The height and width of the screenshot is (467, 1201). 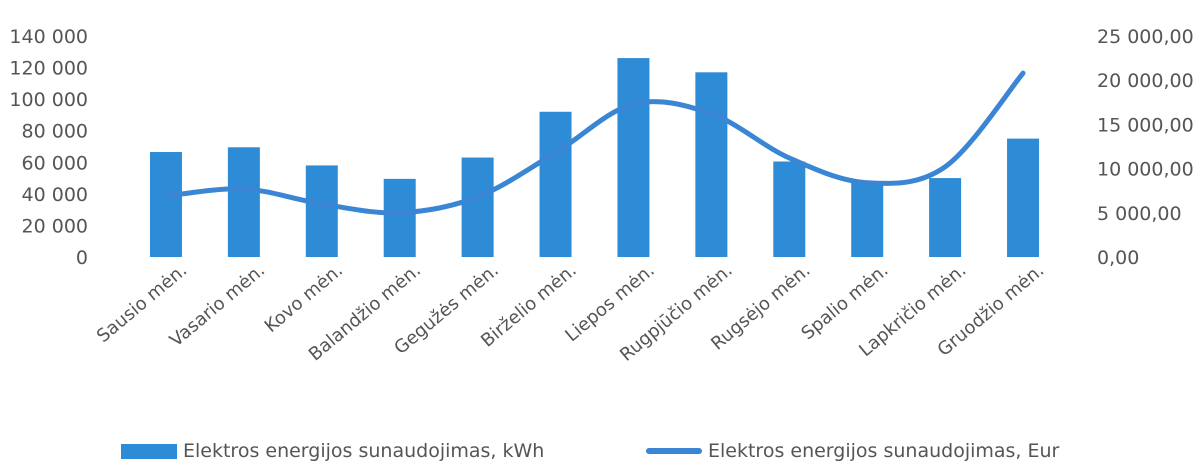 What do you see at coordinates (48, 37) in the screenshot?
I see `left-axis-tick-label: 140 000` at bounding box center [48, 37].